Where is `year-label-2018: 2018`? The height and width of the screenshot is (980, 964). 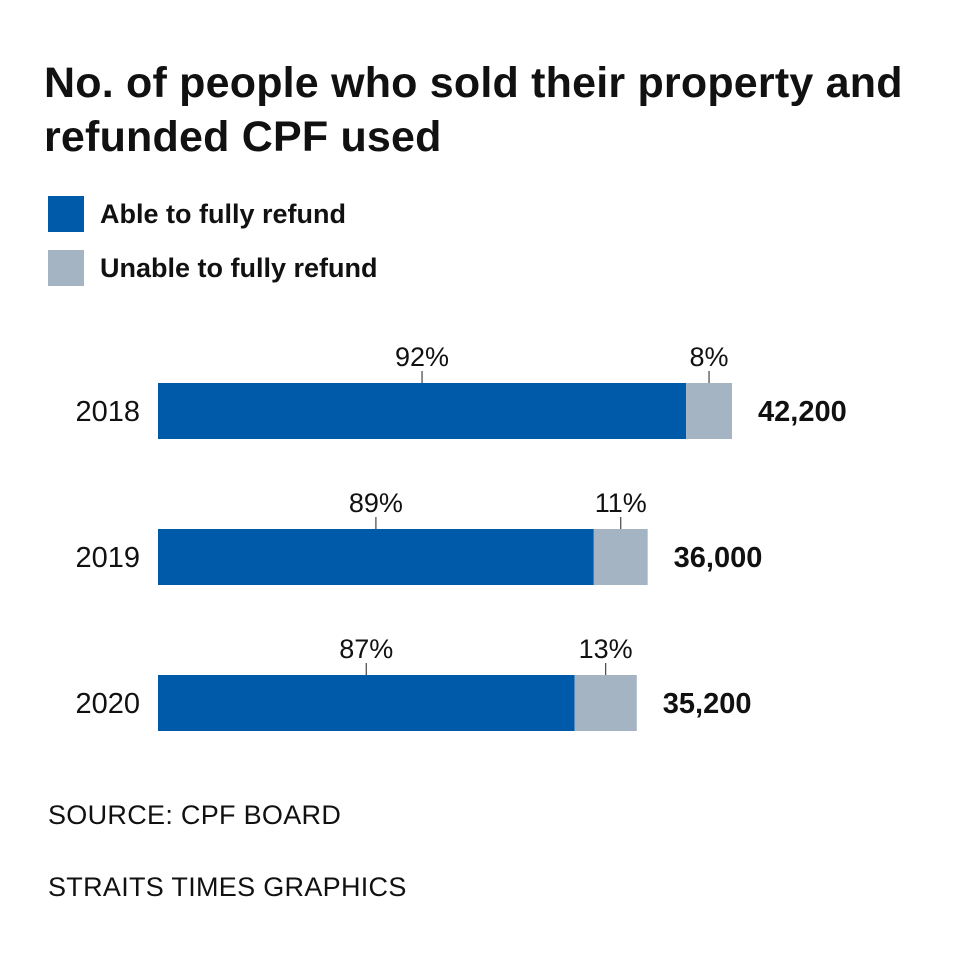 year-label-2018: 2018 is located at coordinates (107, 412).